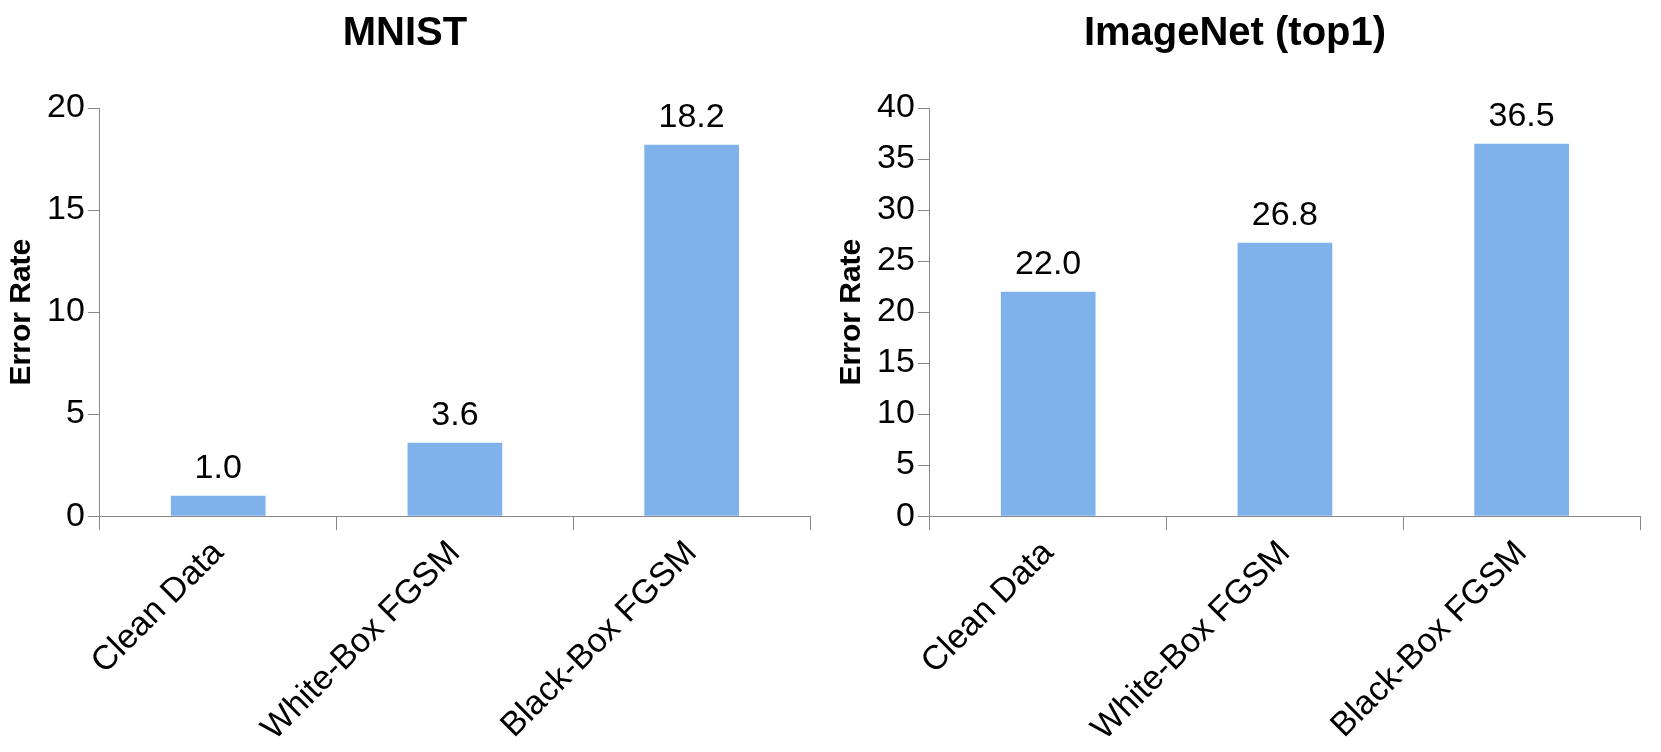  Describe the element at coordinates (405, 31) in the screenshot. I see `chart-title: MNIST` at that location.